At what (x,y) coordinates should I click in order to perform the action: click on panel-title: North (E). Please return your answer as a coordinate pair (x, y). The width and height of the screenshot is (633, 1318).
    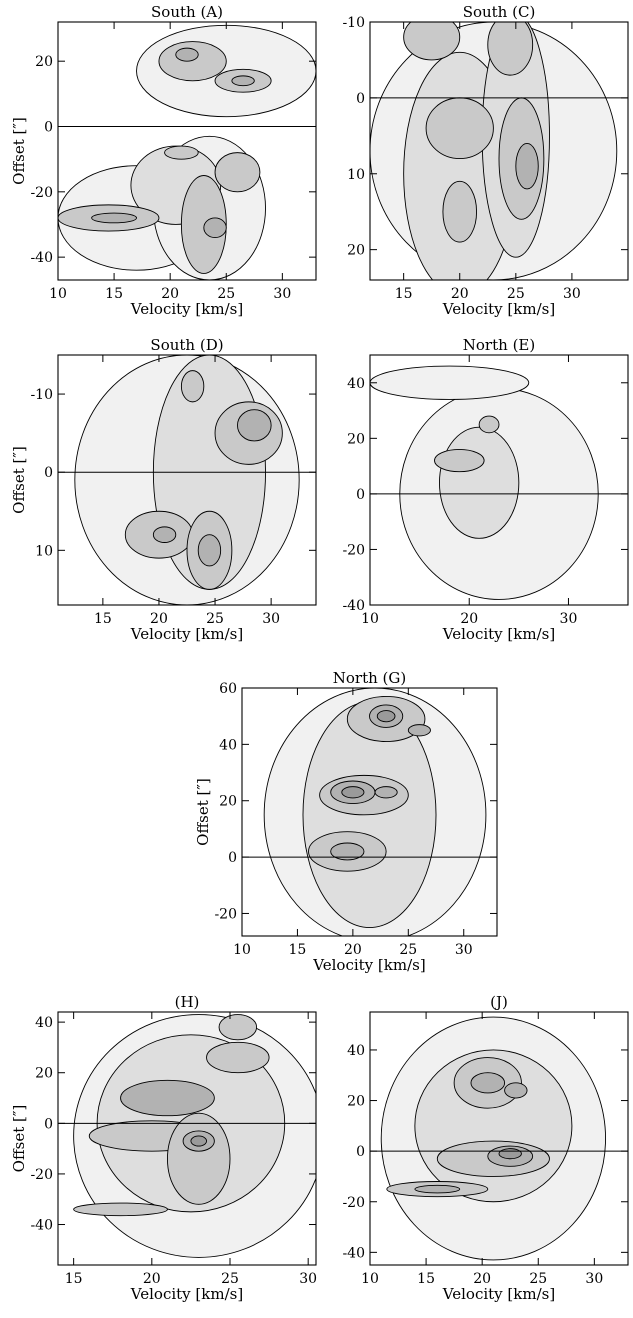
    Looking at the image, I should click on (499, 345).